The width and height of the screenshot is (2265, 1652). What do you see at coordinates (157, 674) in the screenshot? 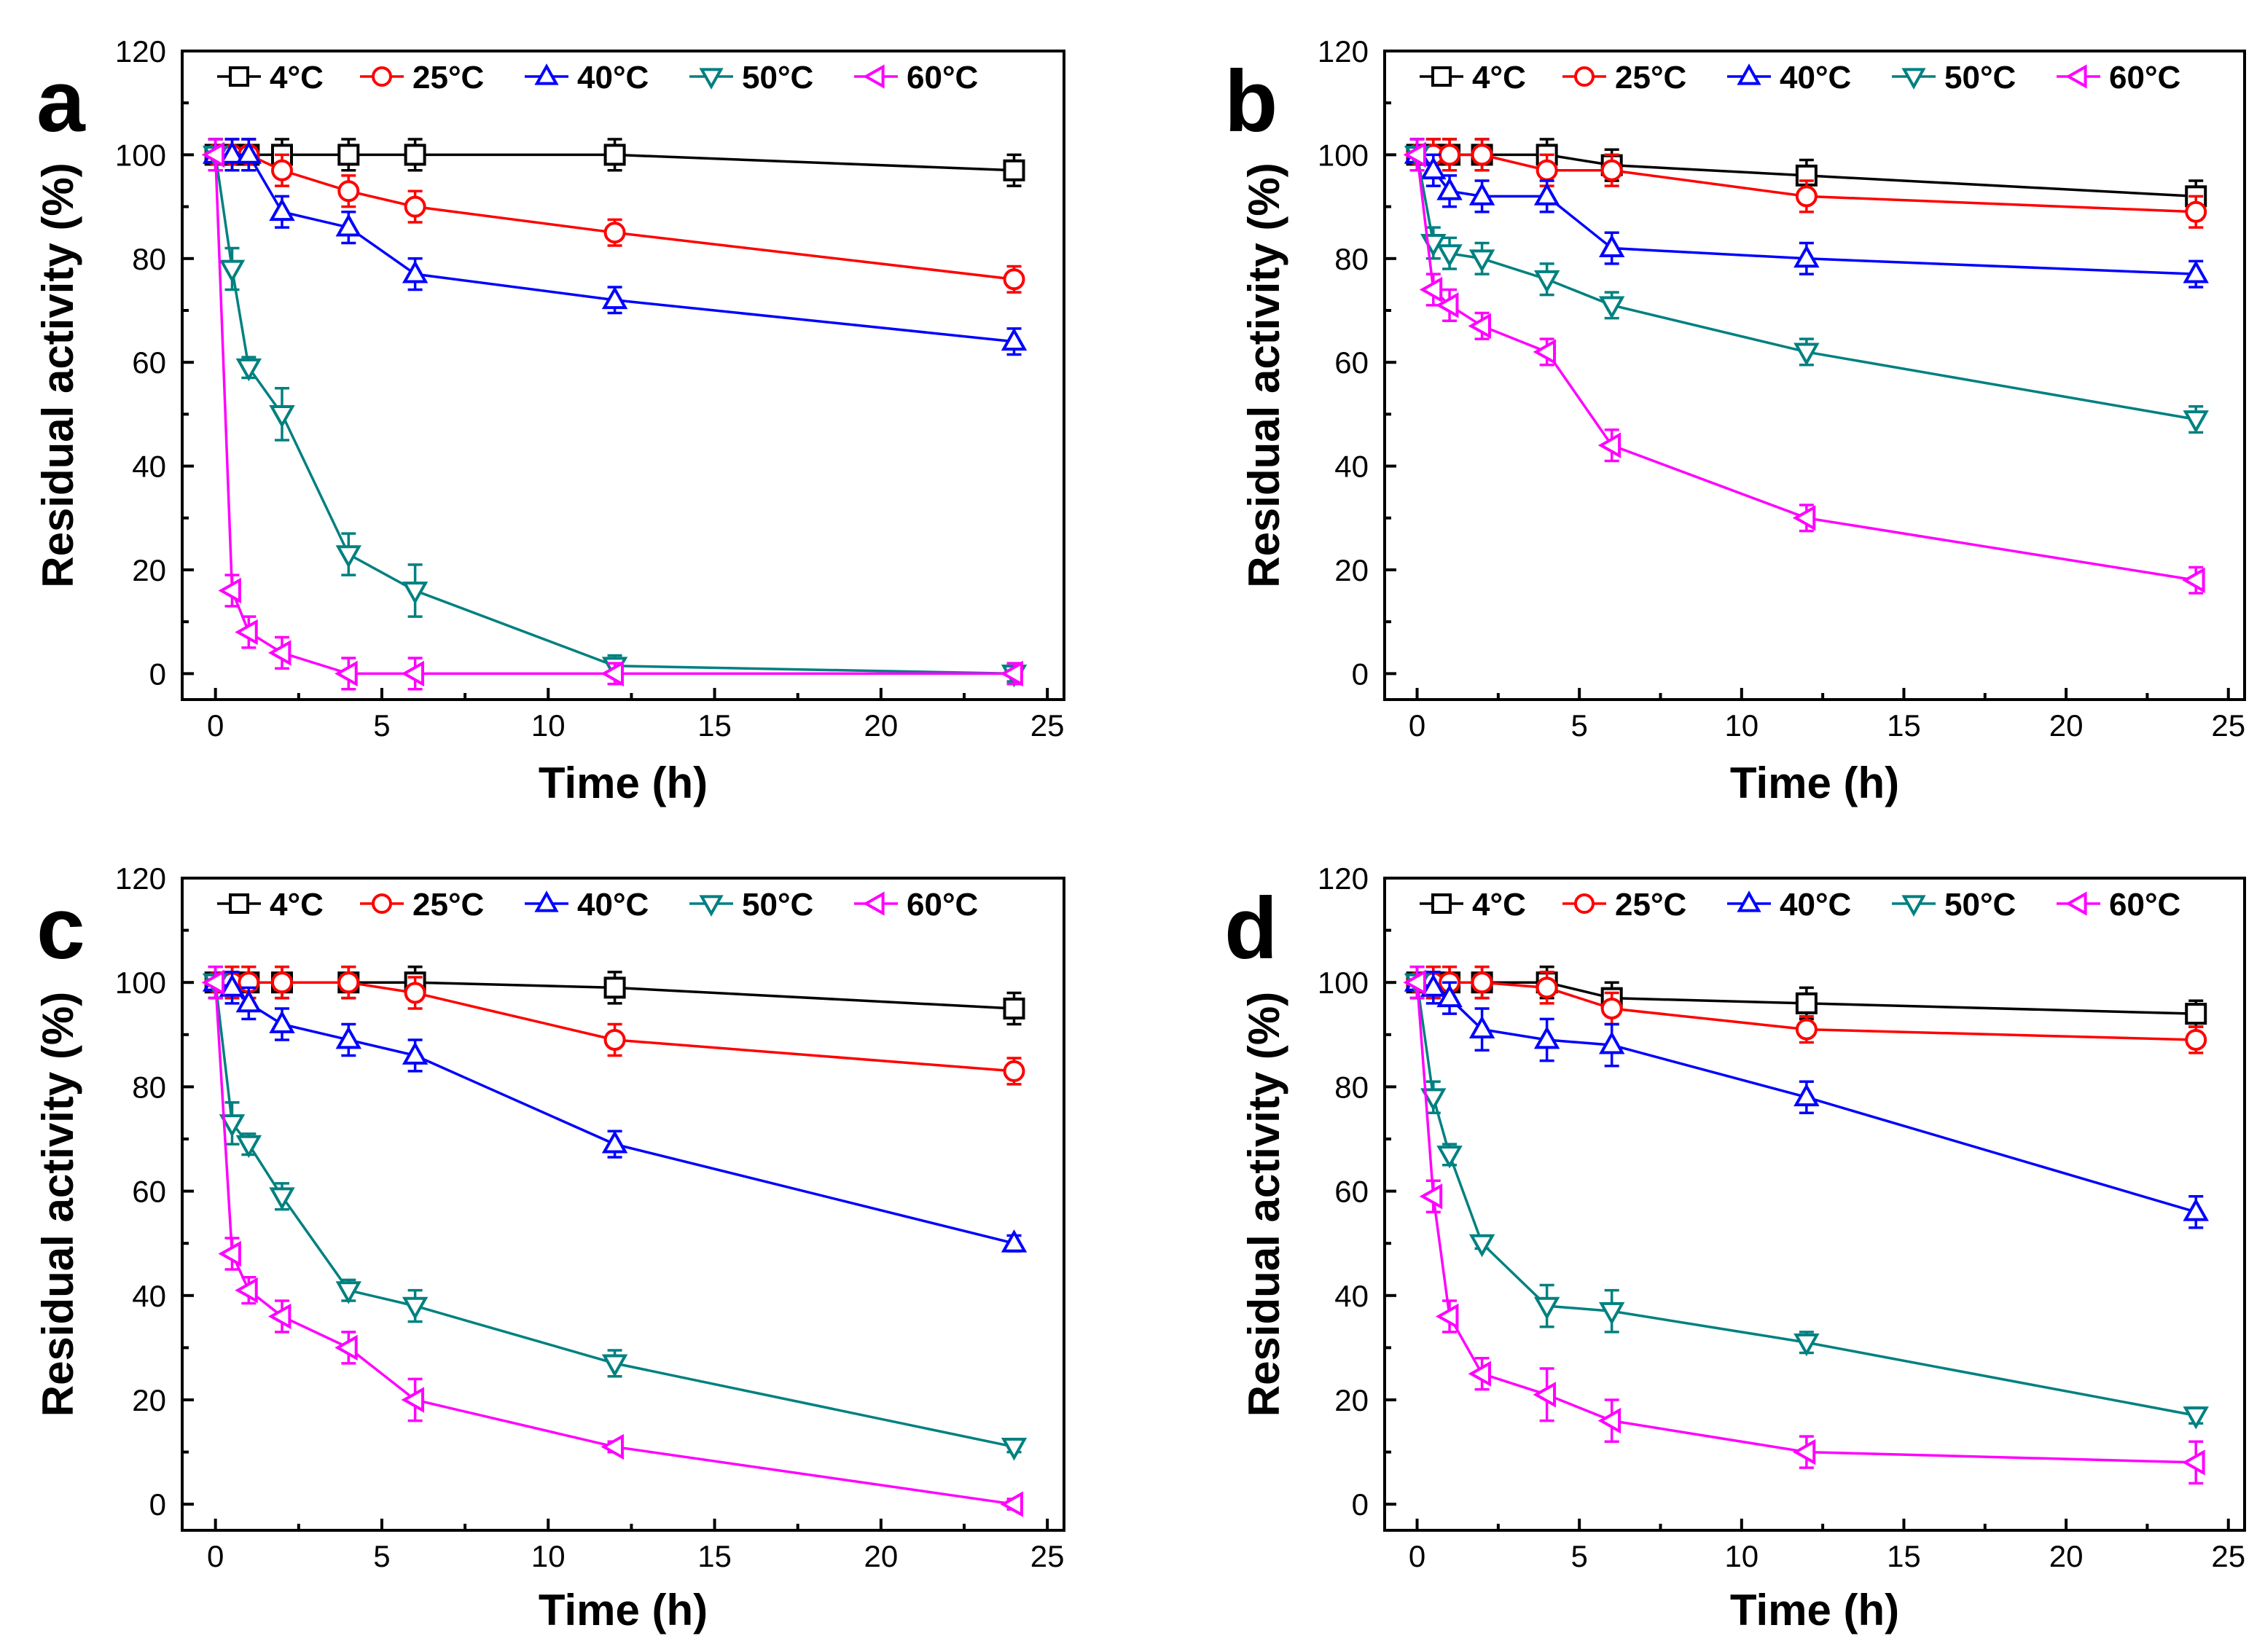
I see `y-tick-label: 0` at bounding box center [157, 674].